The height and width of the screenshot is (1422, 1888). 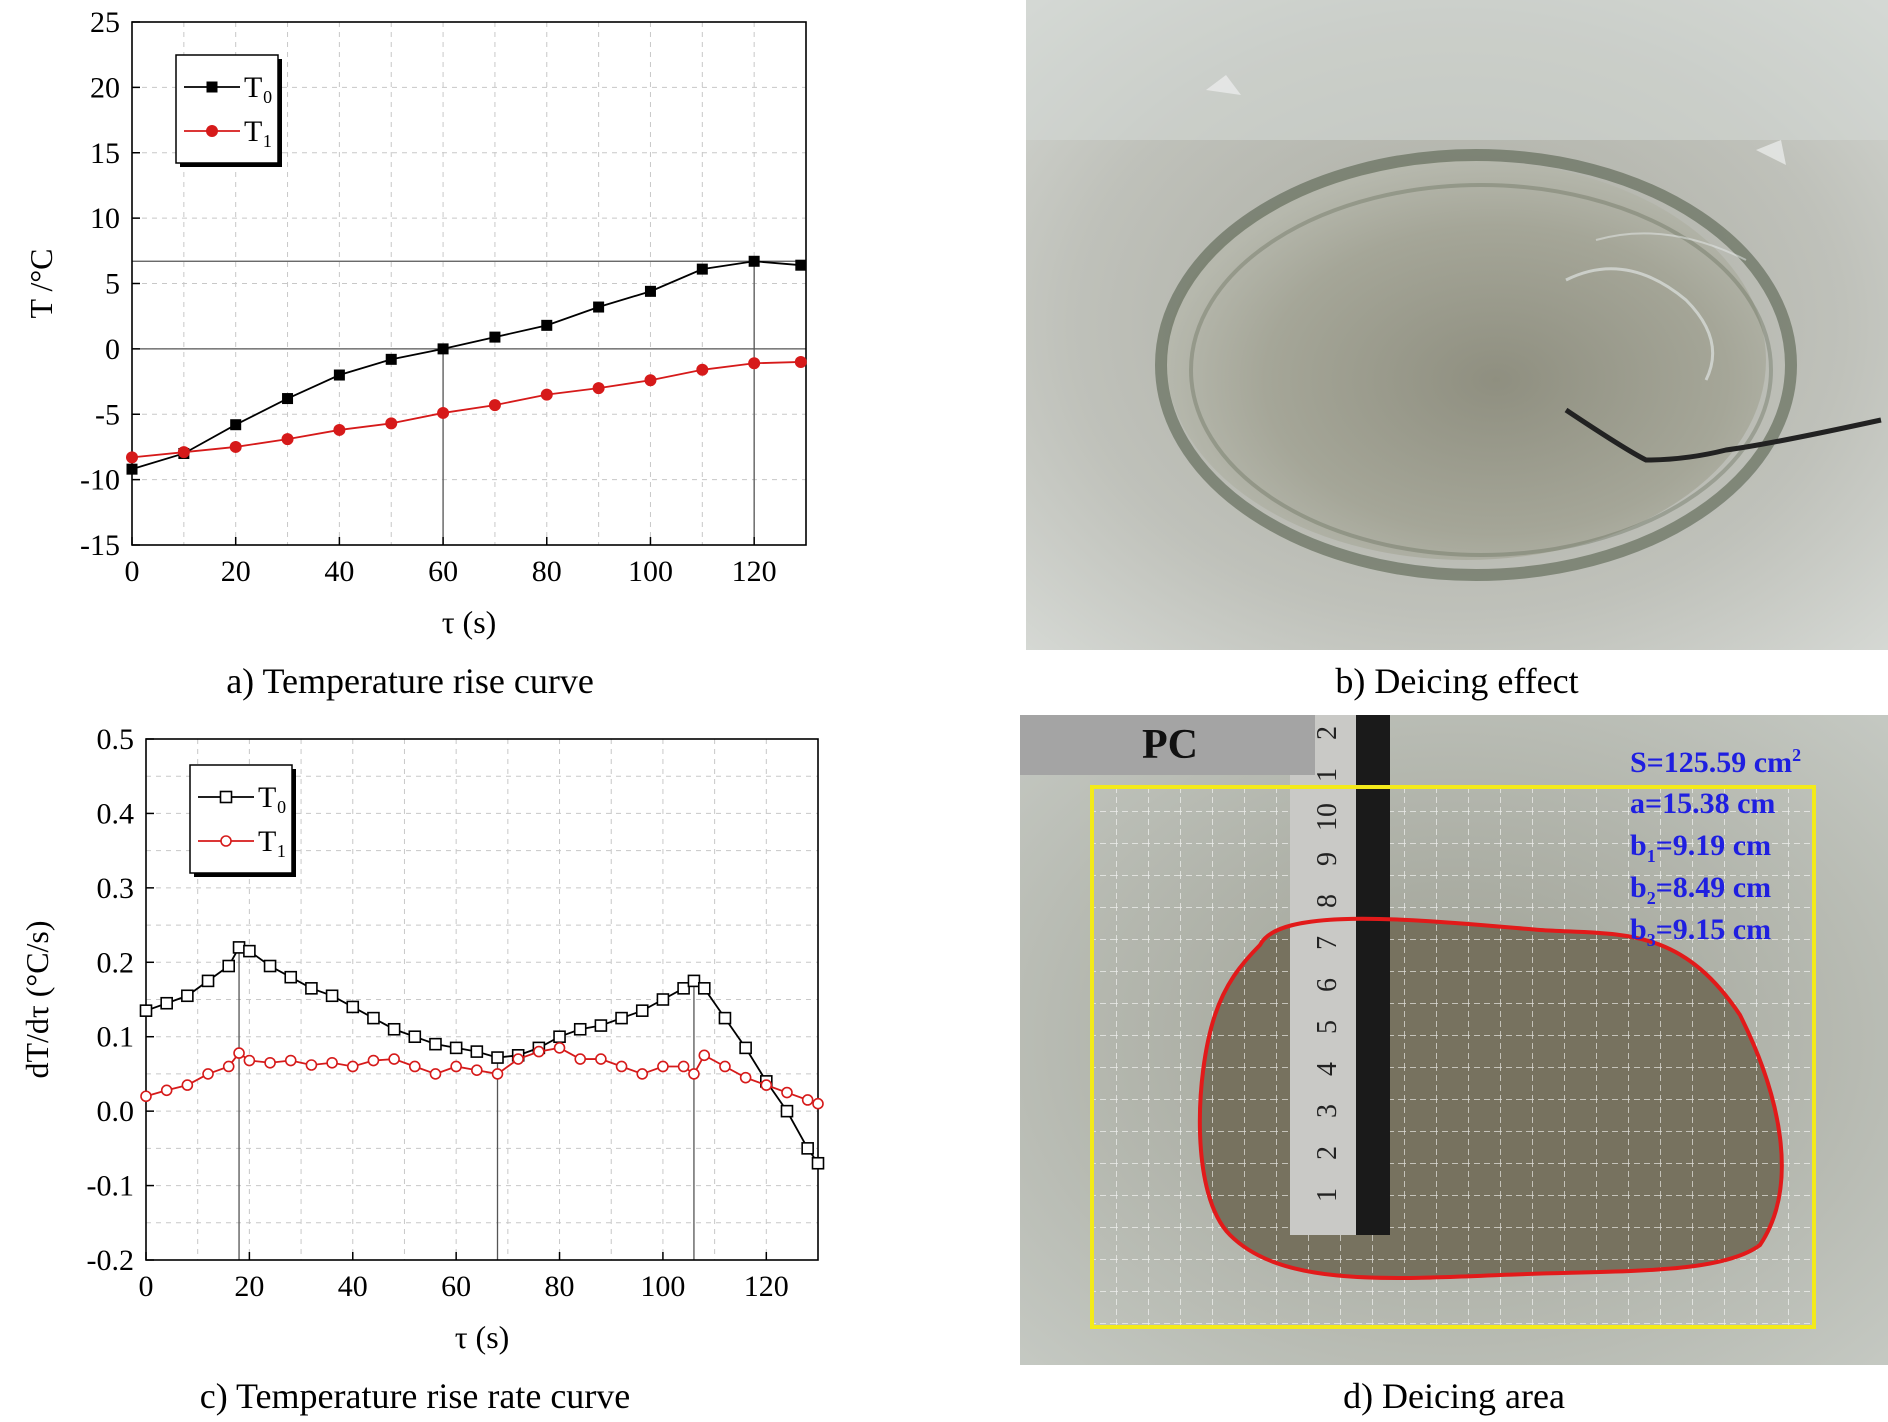 What do you see at coordinates (116, 962) in the screenshot?
I see `y-tick-label: 0.2` at bounding box center [116, 962].